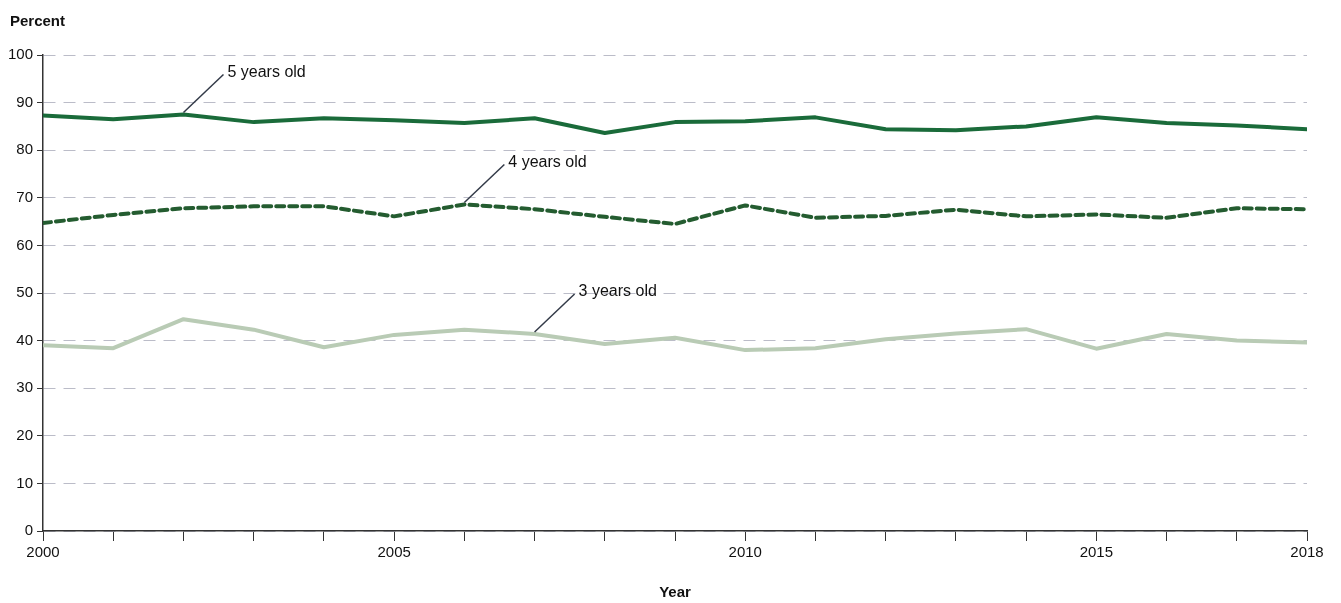  I want to click on line-series, so click(675, 214).